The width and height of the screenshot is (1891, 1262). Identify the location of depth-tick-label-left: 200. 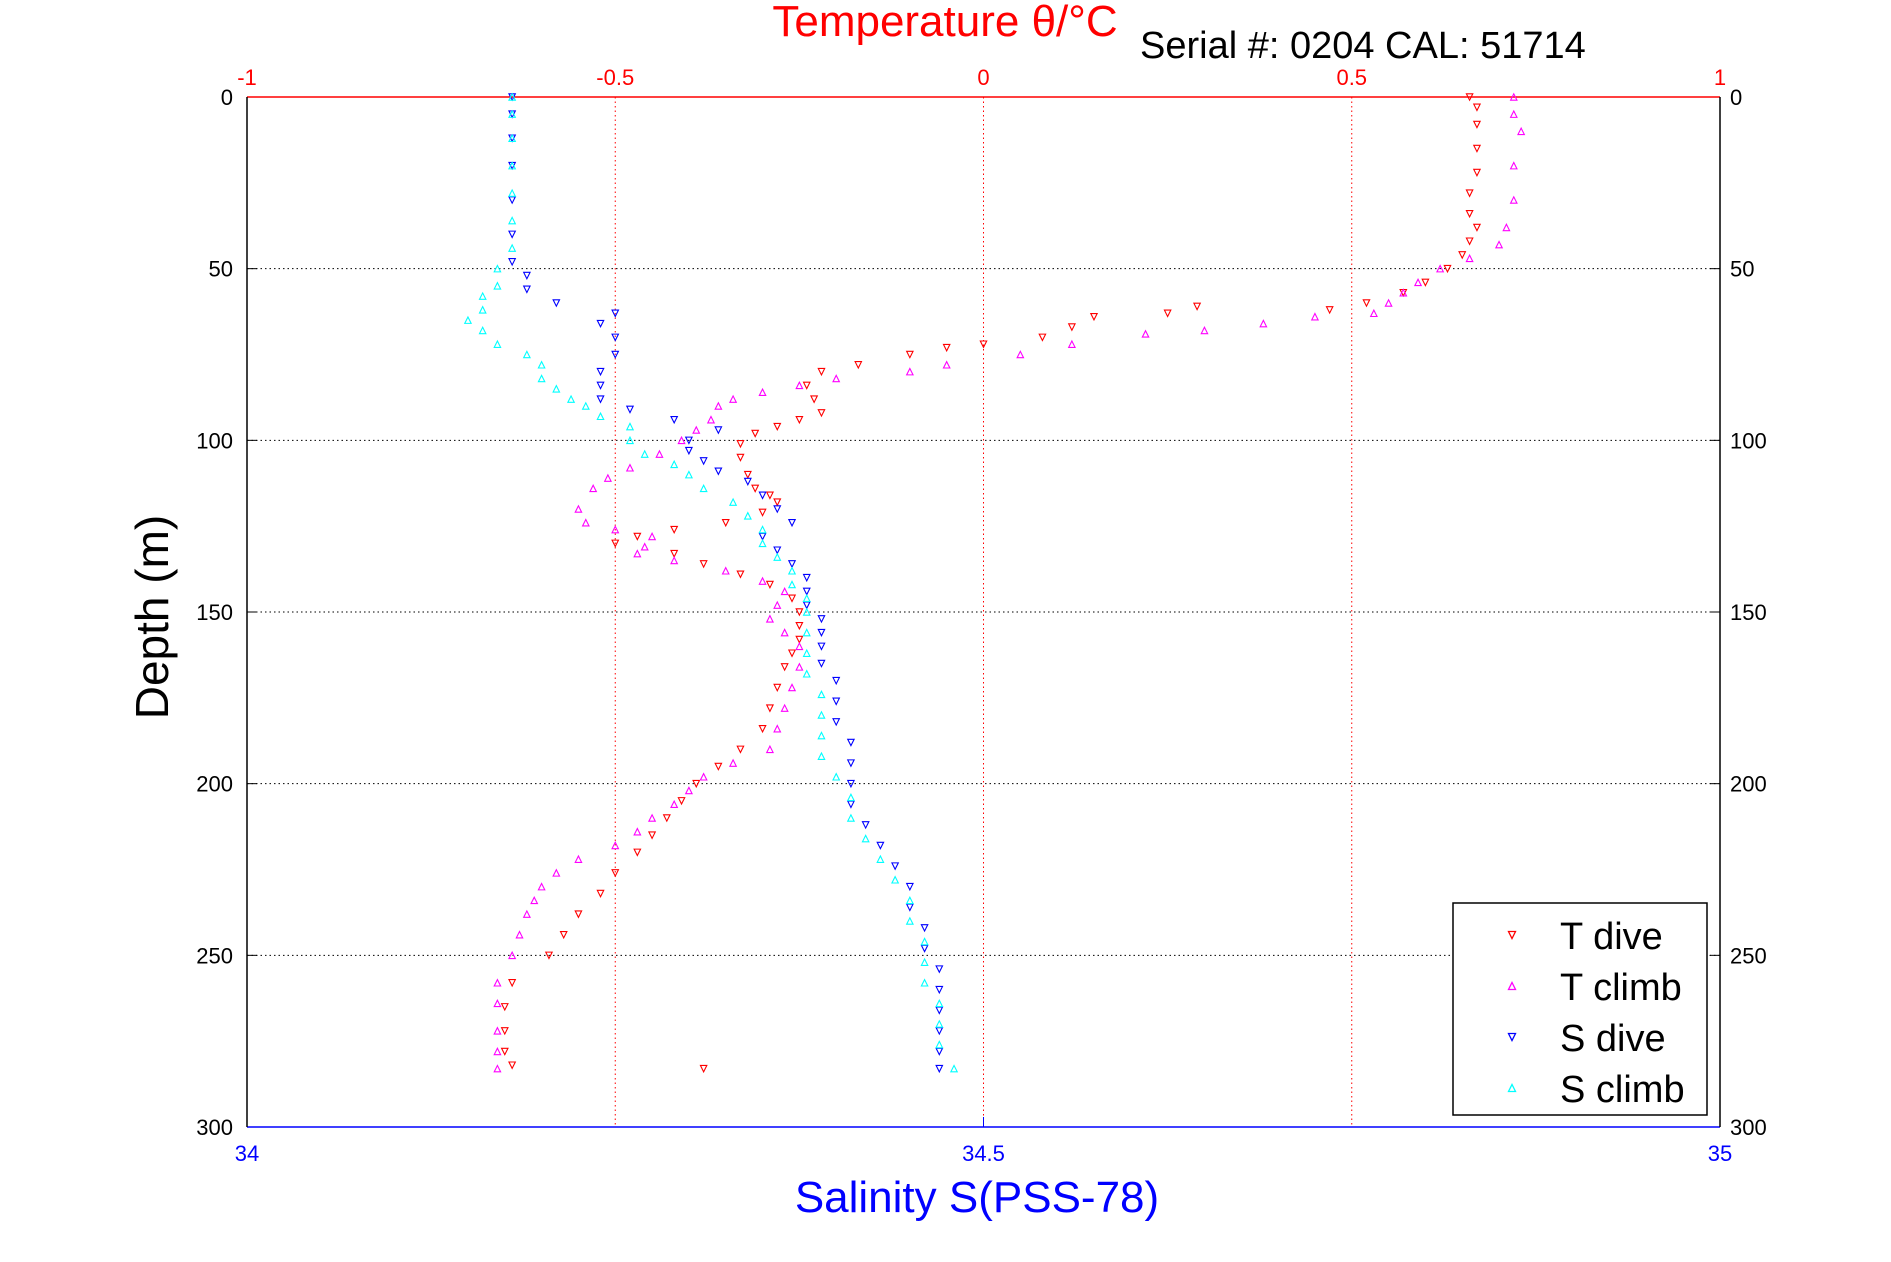
(214, 784).